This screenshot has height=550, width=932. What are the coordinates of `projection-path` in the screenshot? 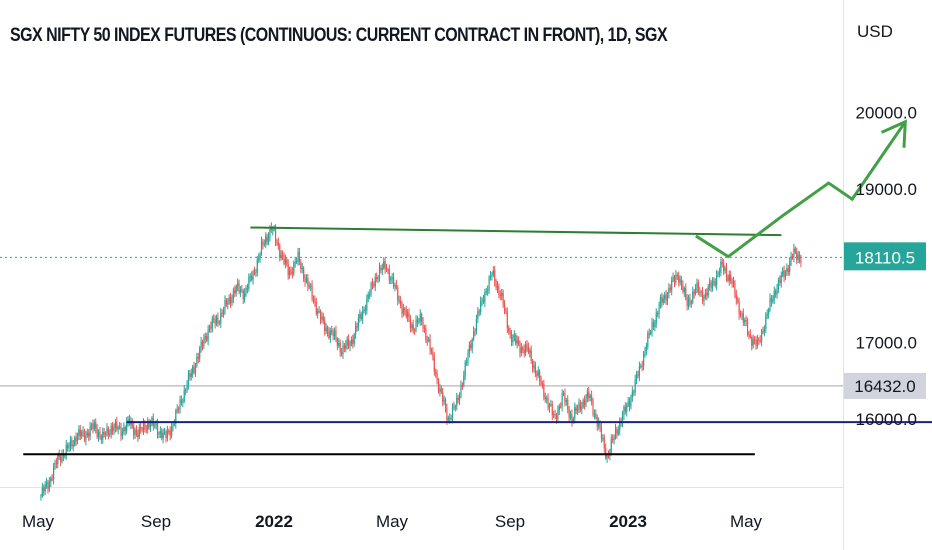 It's located at (801, 189).